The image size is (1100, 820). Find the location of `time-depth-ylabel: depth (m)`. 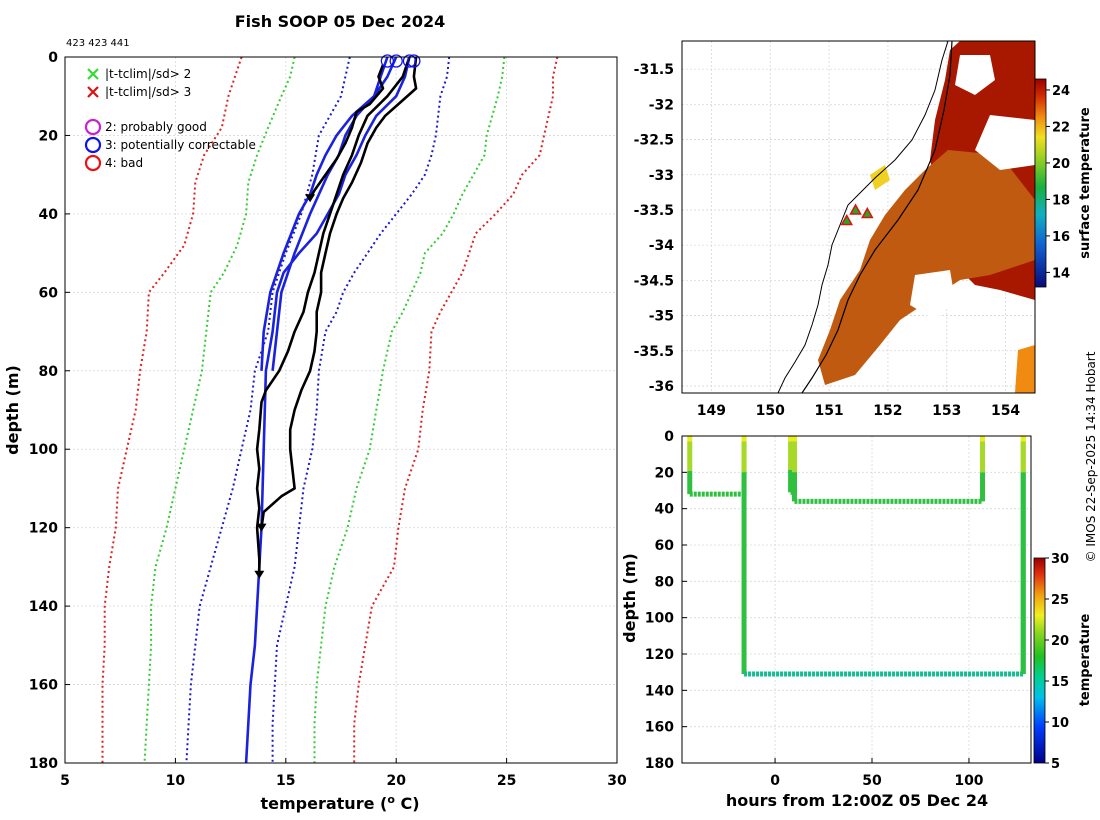

time-depth-ylabel: depth (m) is located at coordinates (629, 598).